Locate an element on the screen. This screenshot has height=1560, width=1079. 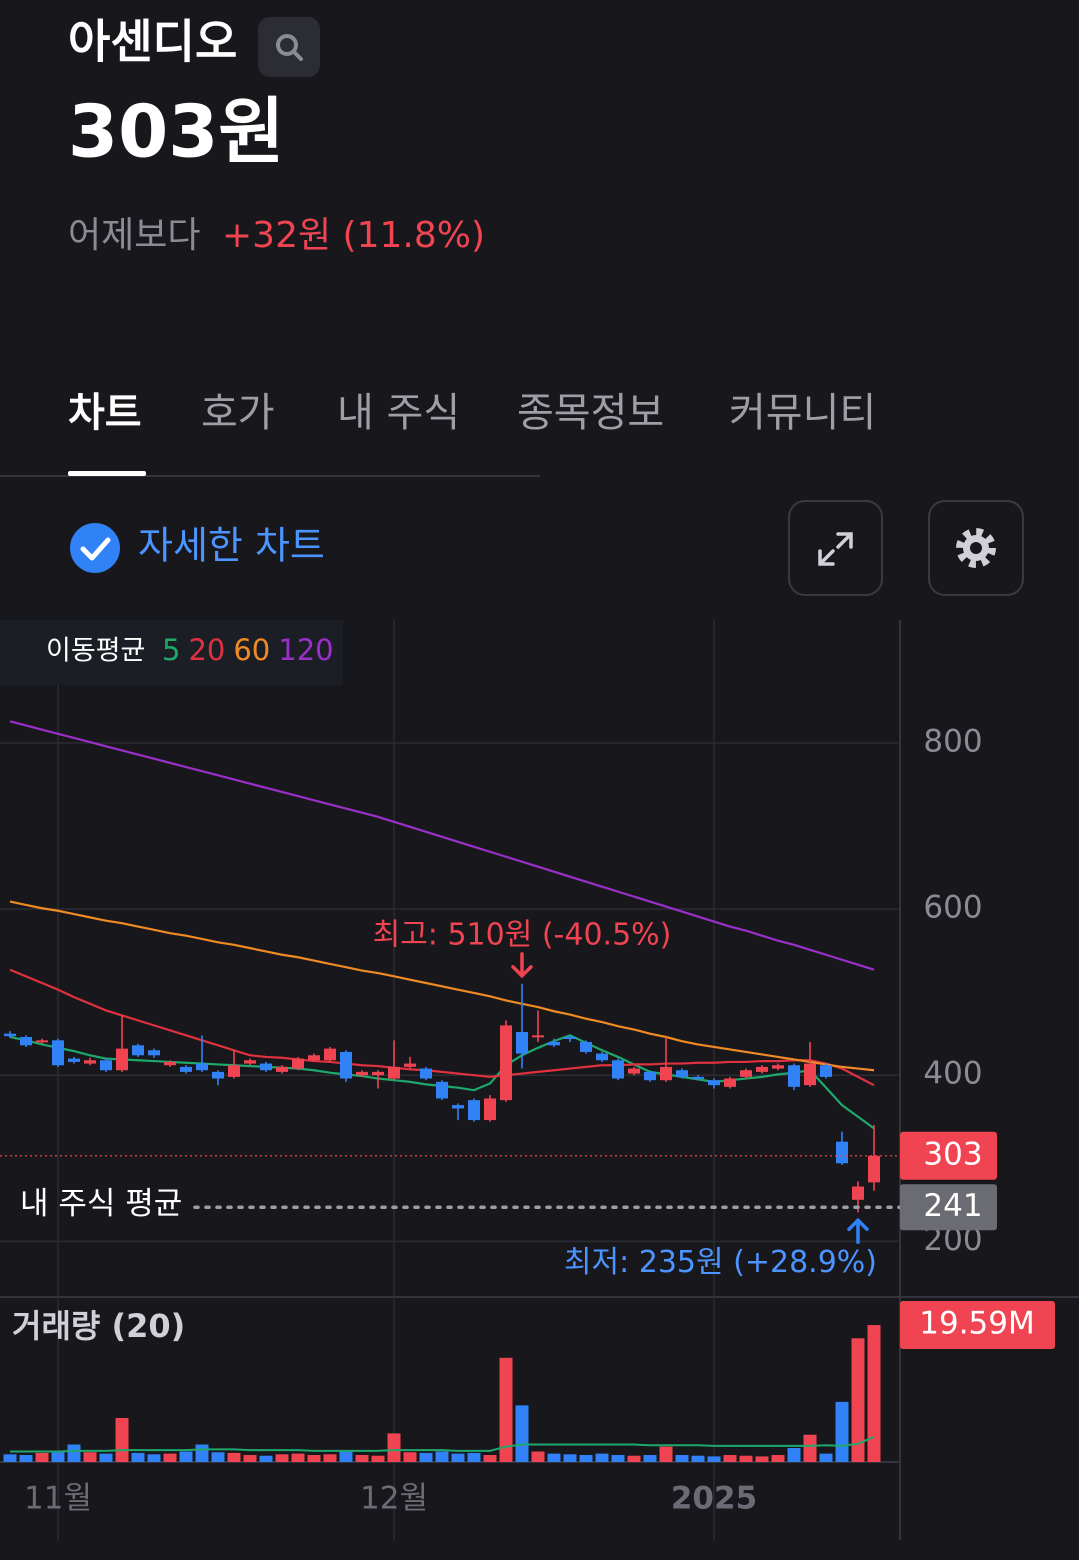
checkbox is located at coordinates (95, 548).